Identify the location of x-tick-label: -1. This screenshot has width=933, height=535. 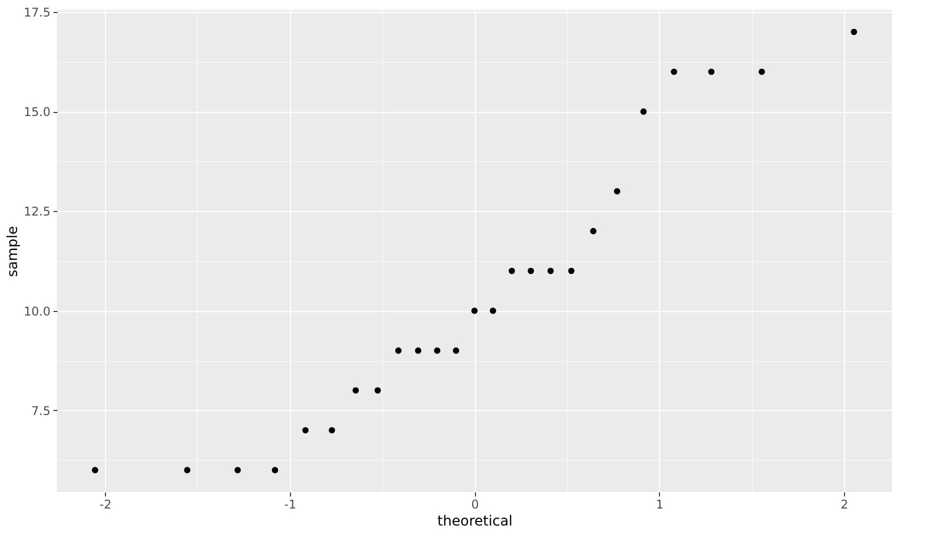
(290, 505).